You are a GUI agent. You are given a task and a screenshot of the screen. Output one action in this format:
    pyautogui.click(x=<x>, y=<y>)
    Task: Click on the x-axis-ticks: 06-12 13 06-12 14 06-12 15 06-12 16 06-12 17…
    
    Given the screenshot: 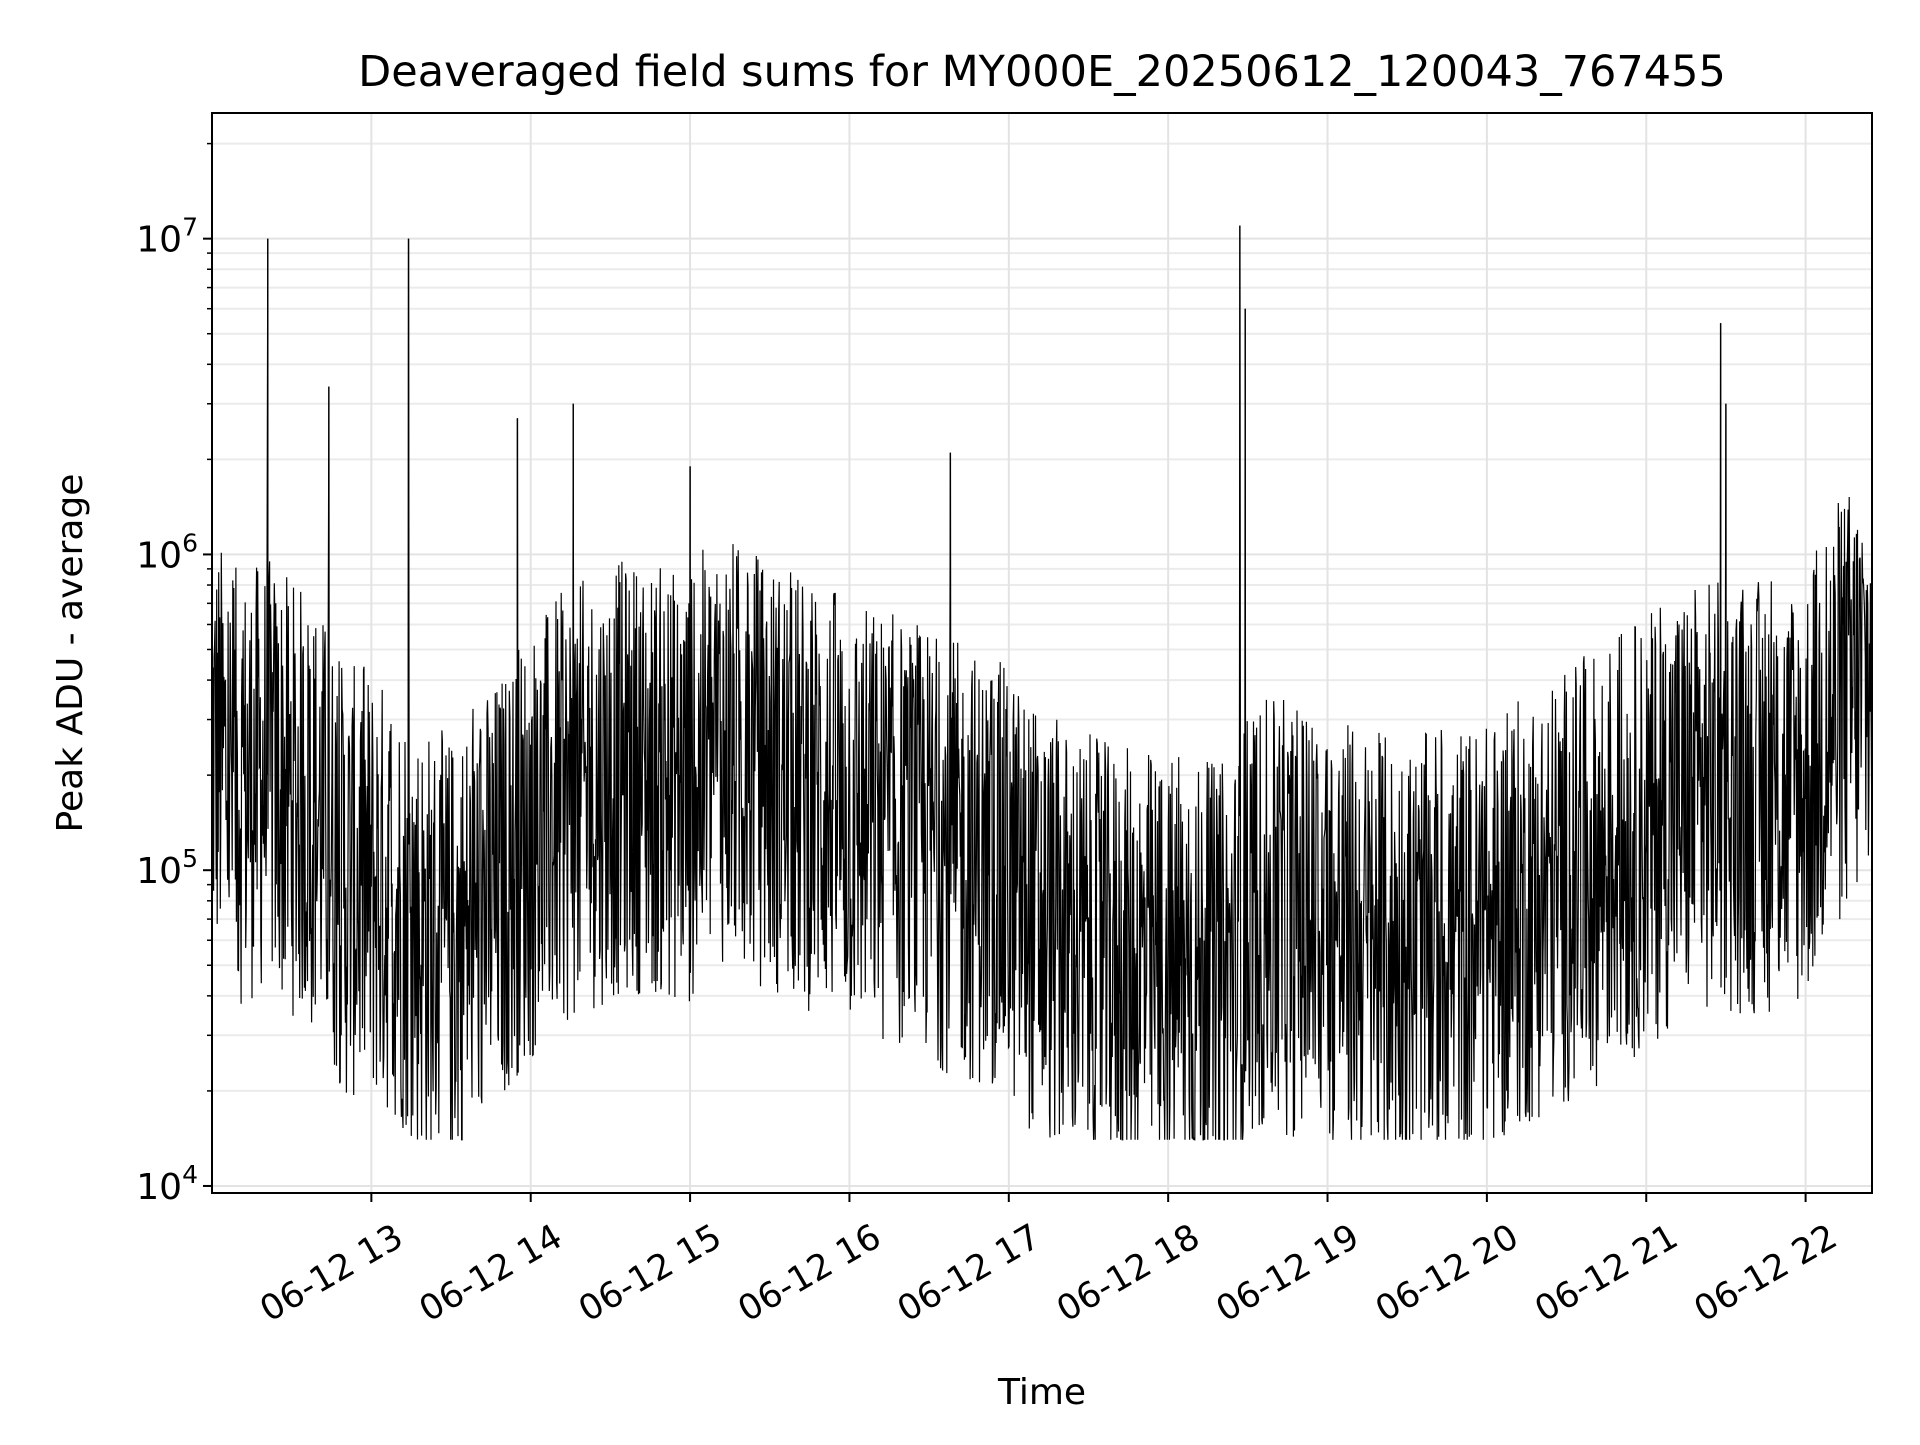 What is the action you would take?
    pyautogui.click(x=1049, y=1261)
    